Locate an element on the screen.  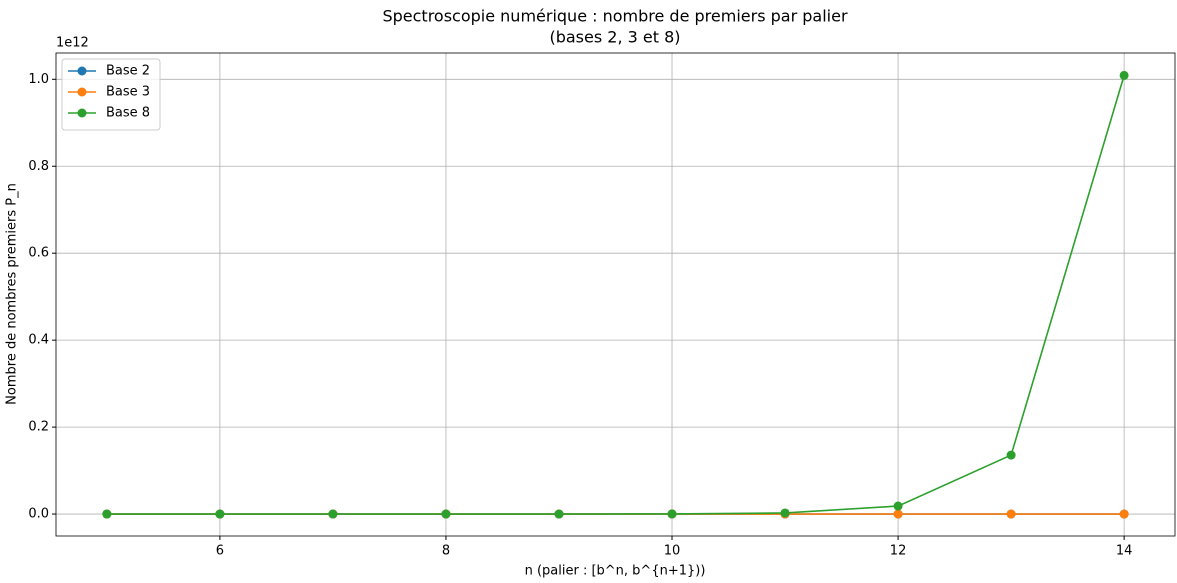
x-tick-label: 6 is located at coordinates (220, 551).